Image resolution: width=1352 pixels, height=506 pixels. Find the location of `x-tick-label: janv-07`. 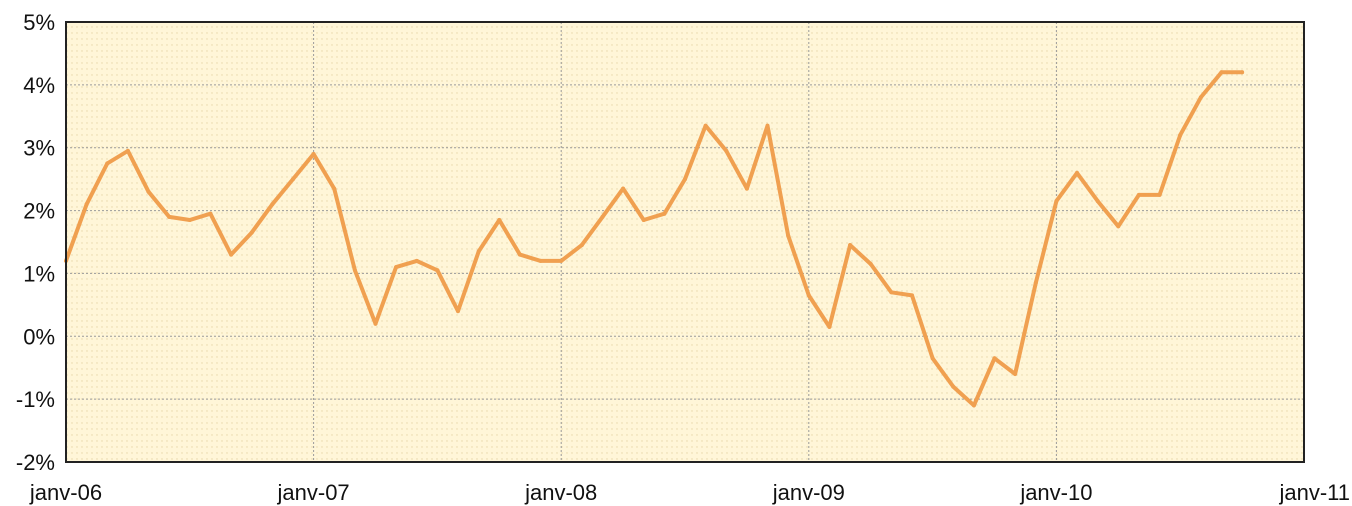

x-tick-label: janv-07 is located at coordinates (313, 492).